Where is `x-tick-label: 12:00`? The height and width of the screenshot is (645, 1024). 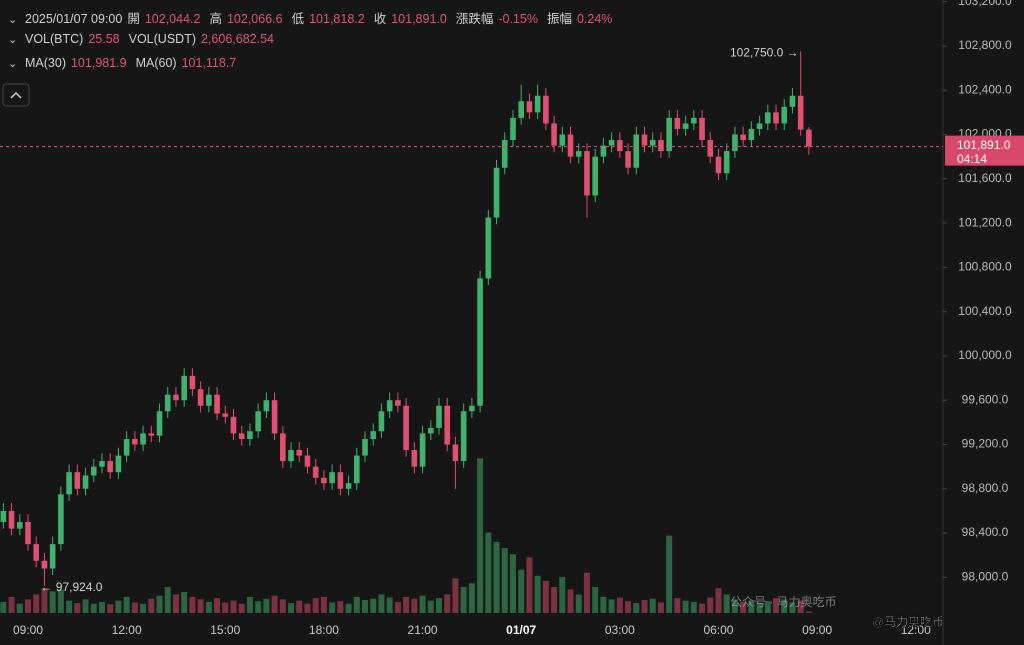 x-tick-label: 12:00 is located at coordinates (916, 630).